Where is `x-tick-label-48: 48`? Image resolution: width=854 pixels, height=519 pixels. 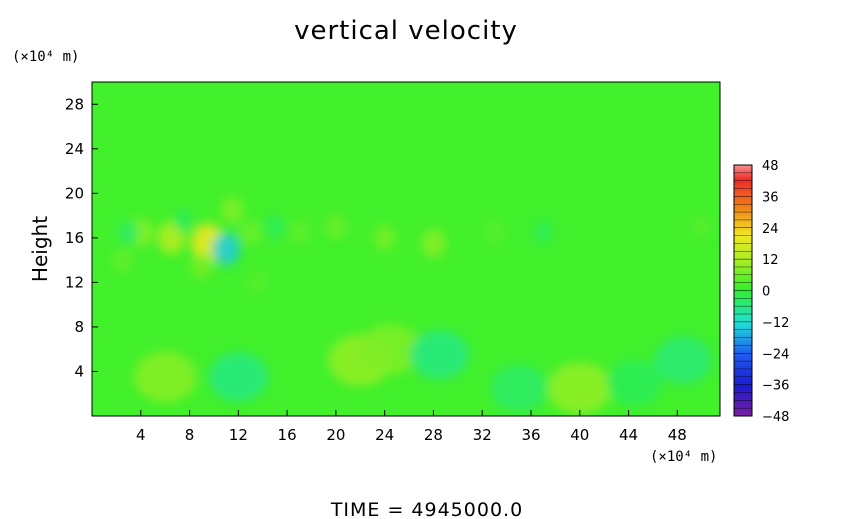 x-tick-label-48: 48 is located at coordinates (677, 435).